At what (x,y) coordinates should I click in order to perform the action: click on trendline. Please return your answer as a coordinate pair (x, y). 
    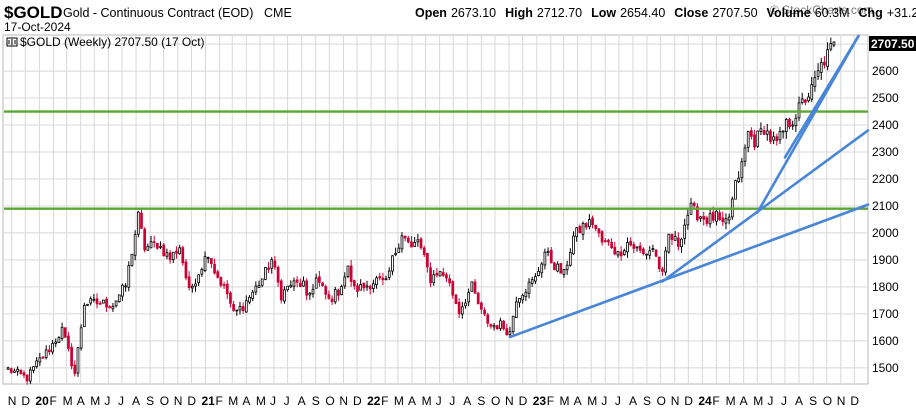
    Looking at the image, I should click on (765, 206).